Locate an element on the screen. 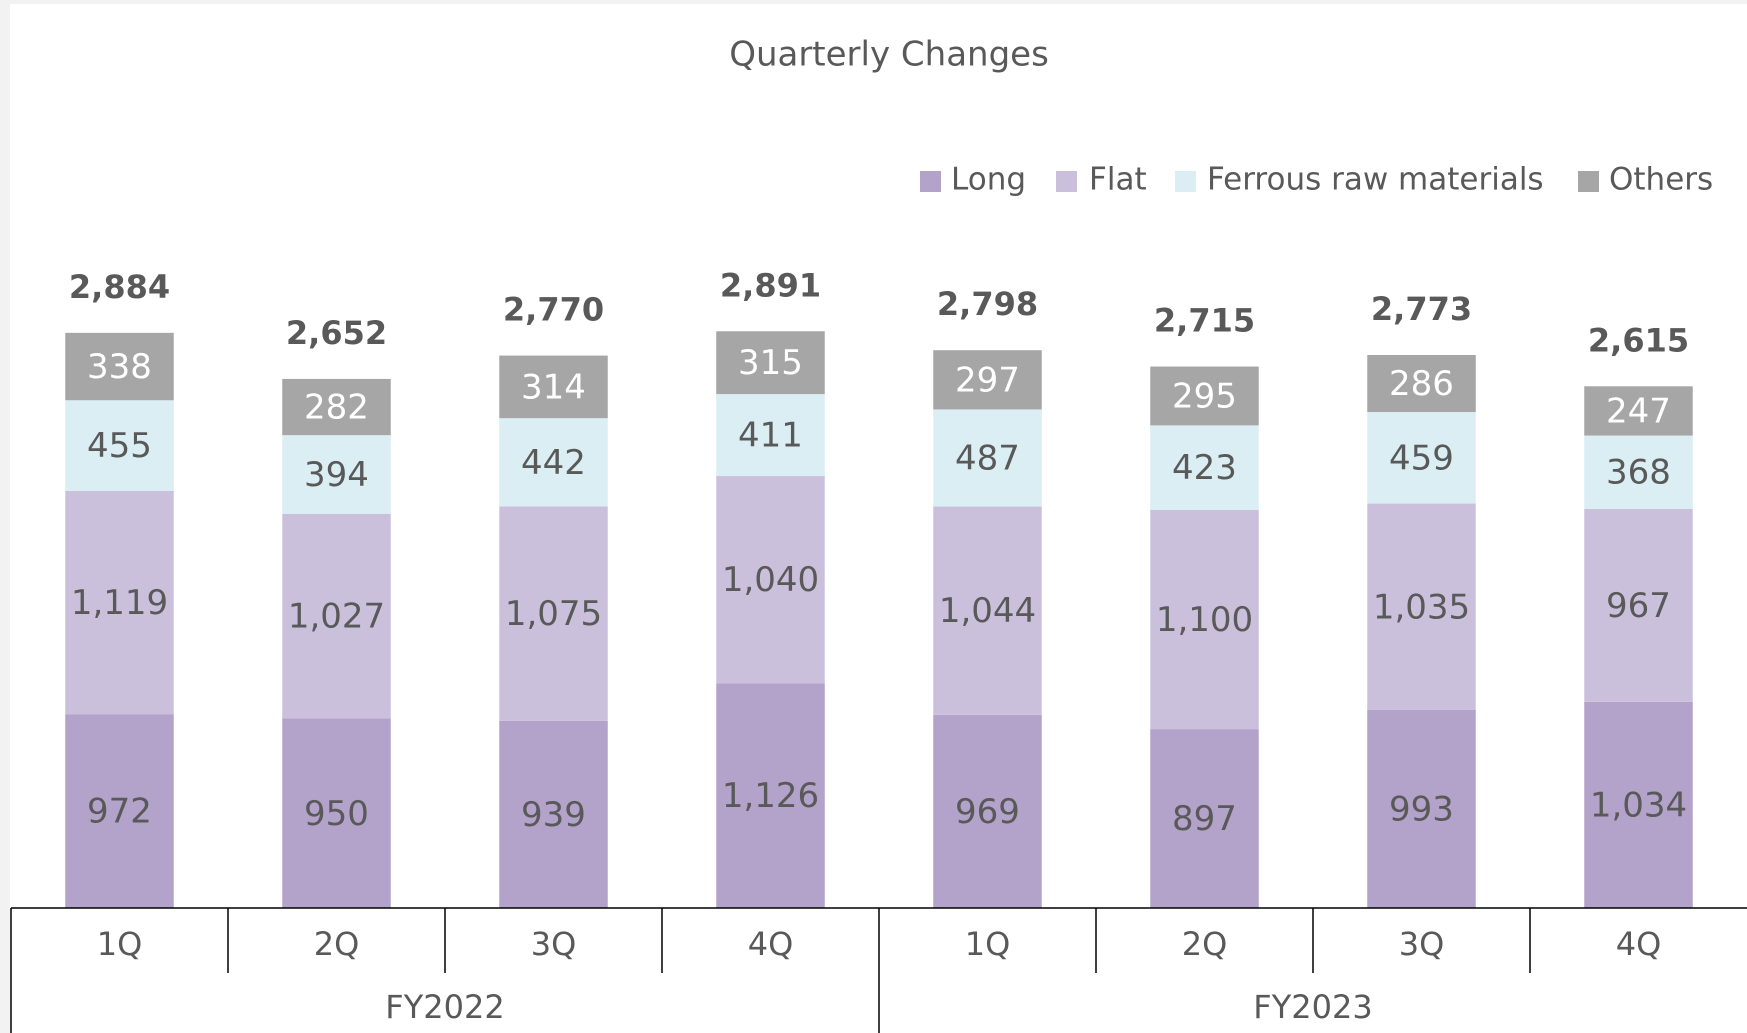 The width and height of the screenshot is (1747, 1033). data-label: 939 is located at coordinates (553, 815).